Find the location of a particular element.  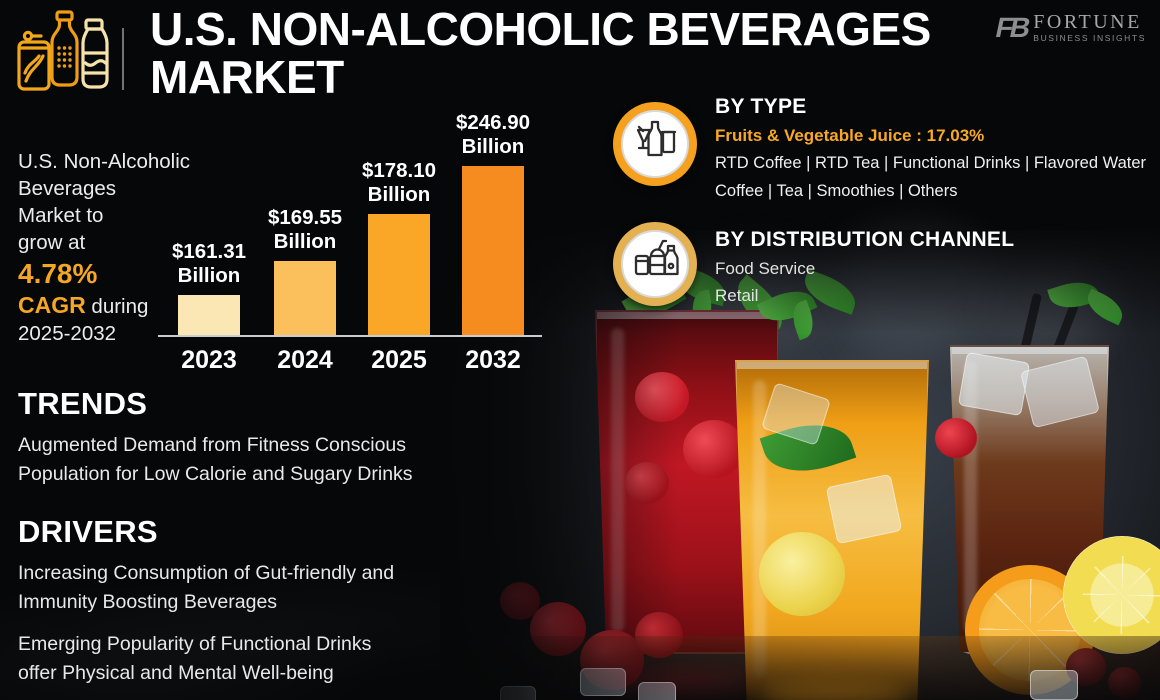

bar-value-label: $161.31 Billion is located at coordinates (209, 264).